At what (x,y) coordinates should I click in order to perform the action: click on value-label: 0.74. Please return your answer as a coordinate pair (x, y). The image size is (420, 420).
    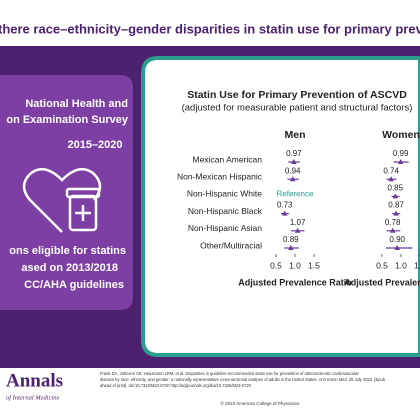
    Looking at the image, I should click on (391, 170).